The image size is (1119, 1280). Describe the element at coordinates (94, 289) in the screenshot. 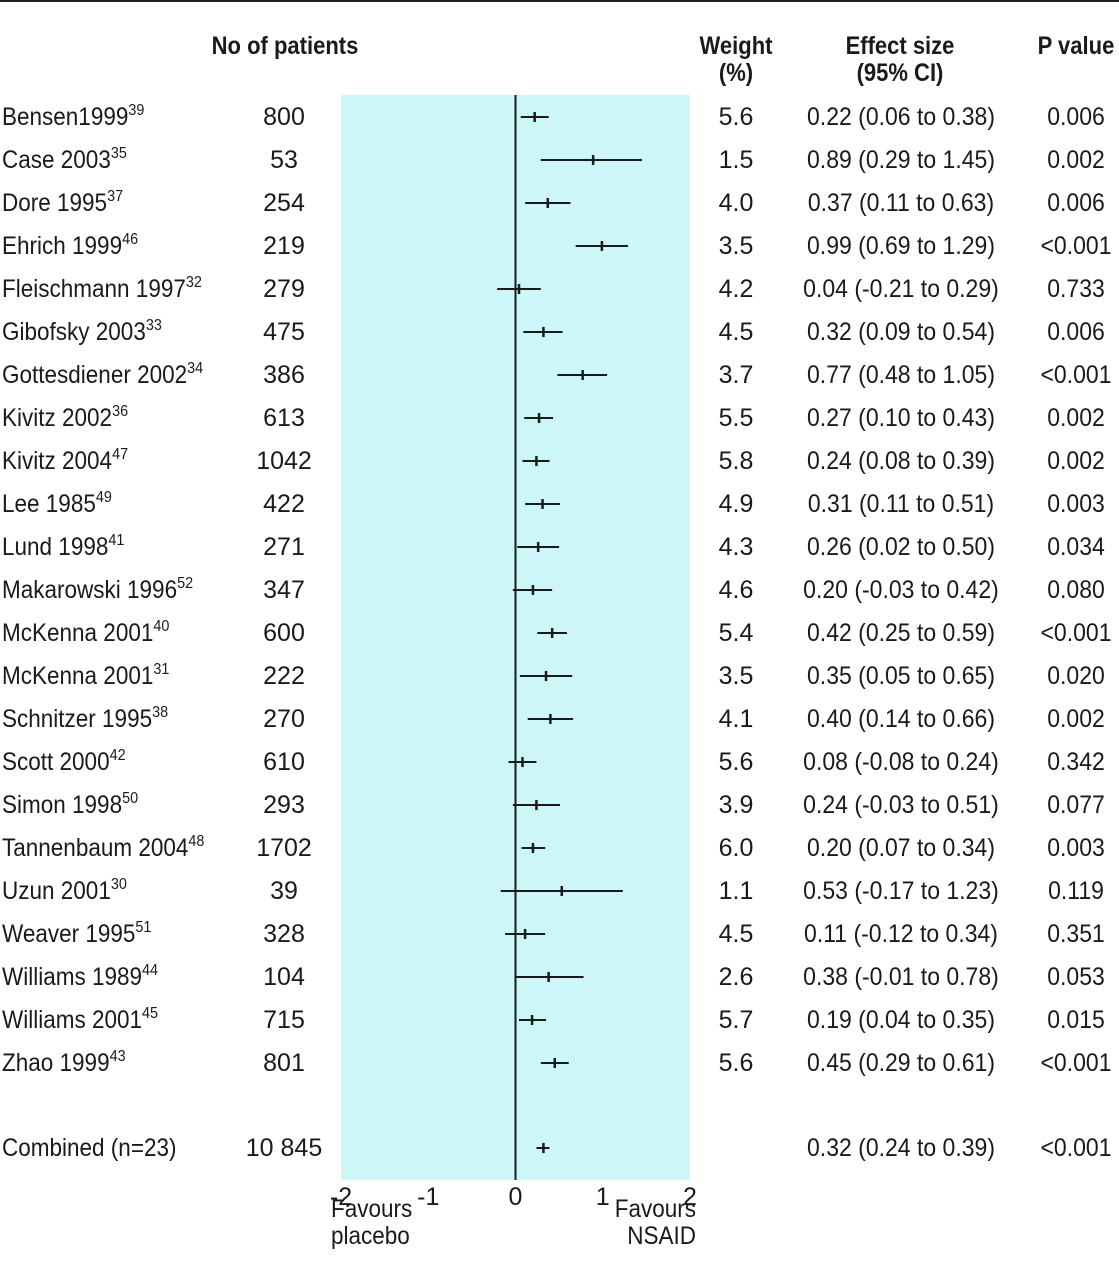

I see `study-label: Fleischmann 1997` at that location.